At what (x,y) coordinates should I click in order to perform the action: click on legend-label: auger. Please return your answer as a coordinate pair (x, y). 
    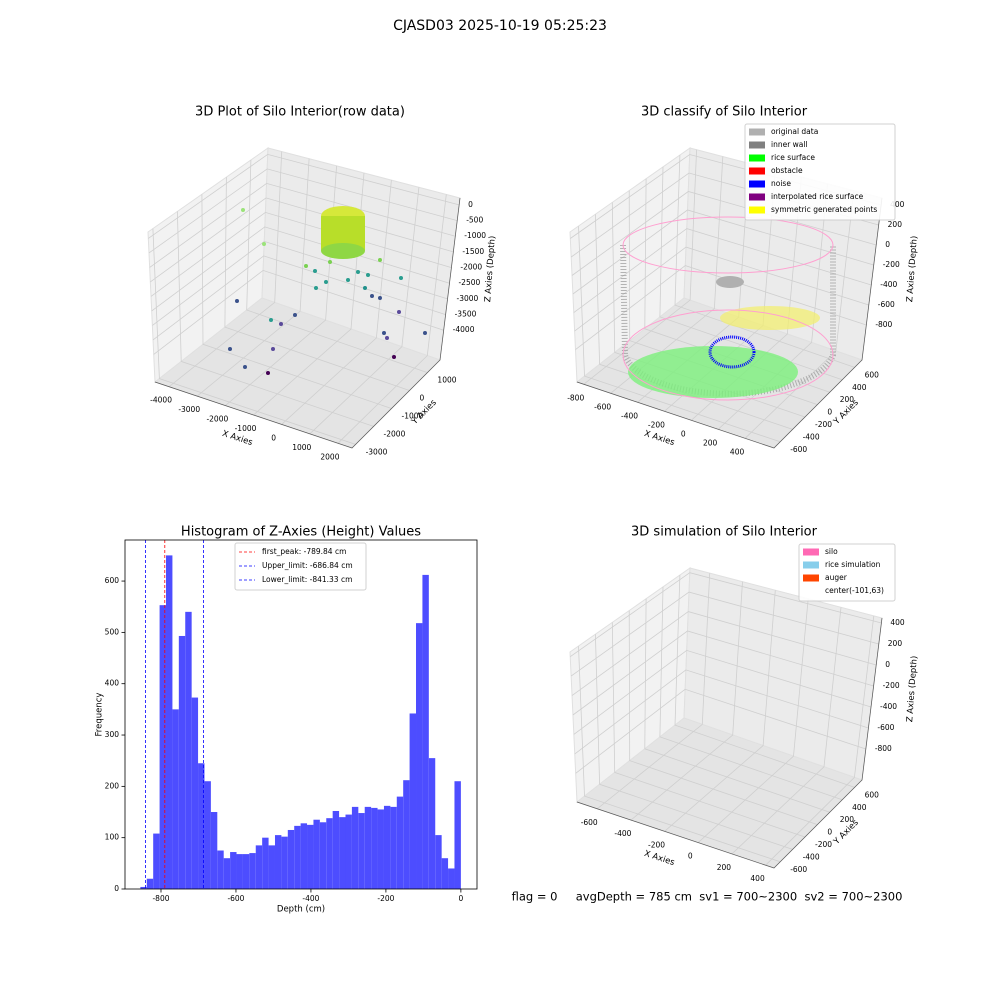
    Looking at the image, I should click on (836, 577).